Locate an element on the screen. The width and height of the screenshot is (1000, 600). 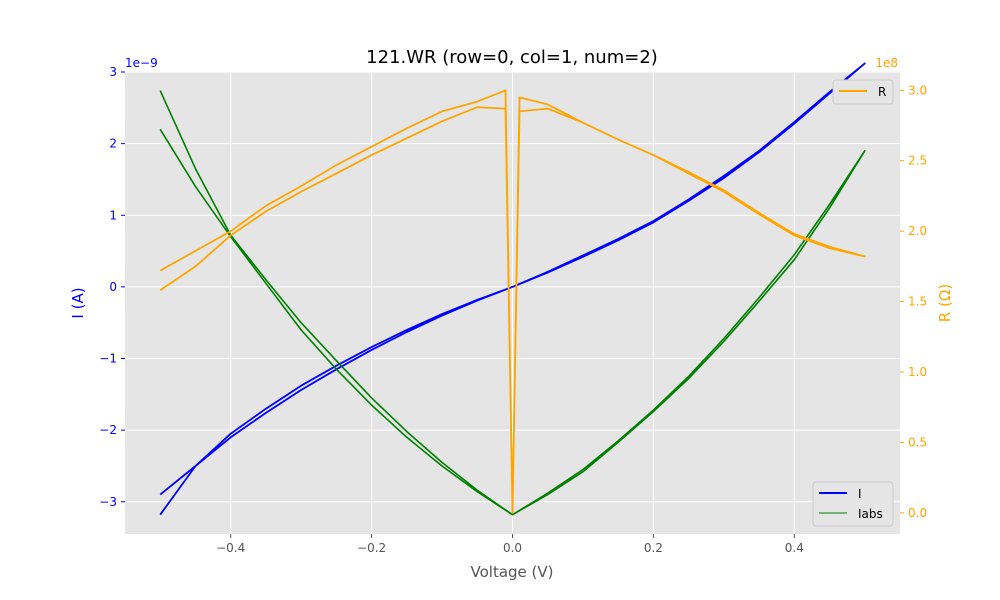
x-axis-ticks: −0.4 −0.2 0.0 0.2 0.4 is located at coordinates (510, 544).